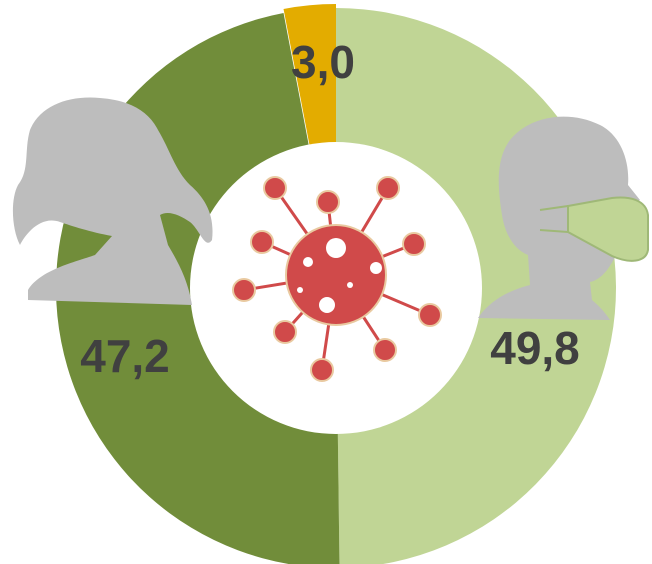 The image size is (652, 564). I want to click on virus-icon, so click(337, 279).